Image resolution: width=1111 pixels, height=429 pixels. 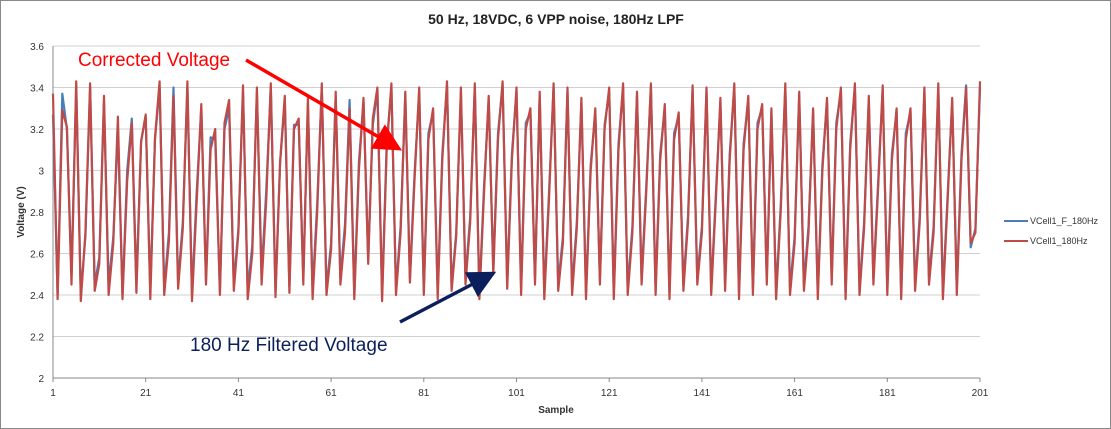 I want to click on x-tick-label: 201, so click(x=980, y=393).